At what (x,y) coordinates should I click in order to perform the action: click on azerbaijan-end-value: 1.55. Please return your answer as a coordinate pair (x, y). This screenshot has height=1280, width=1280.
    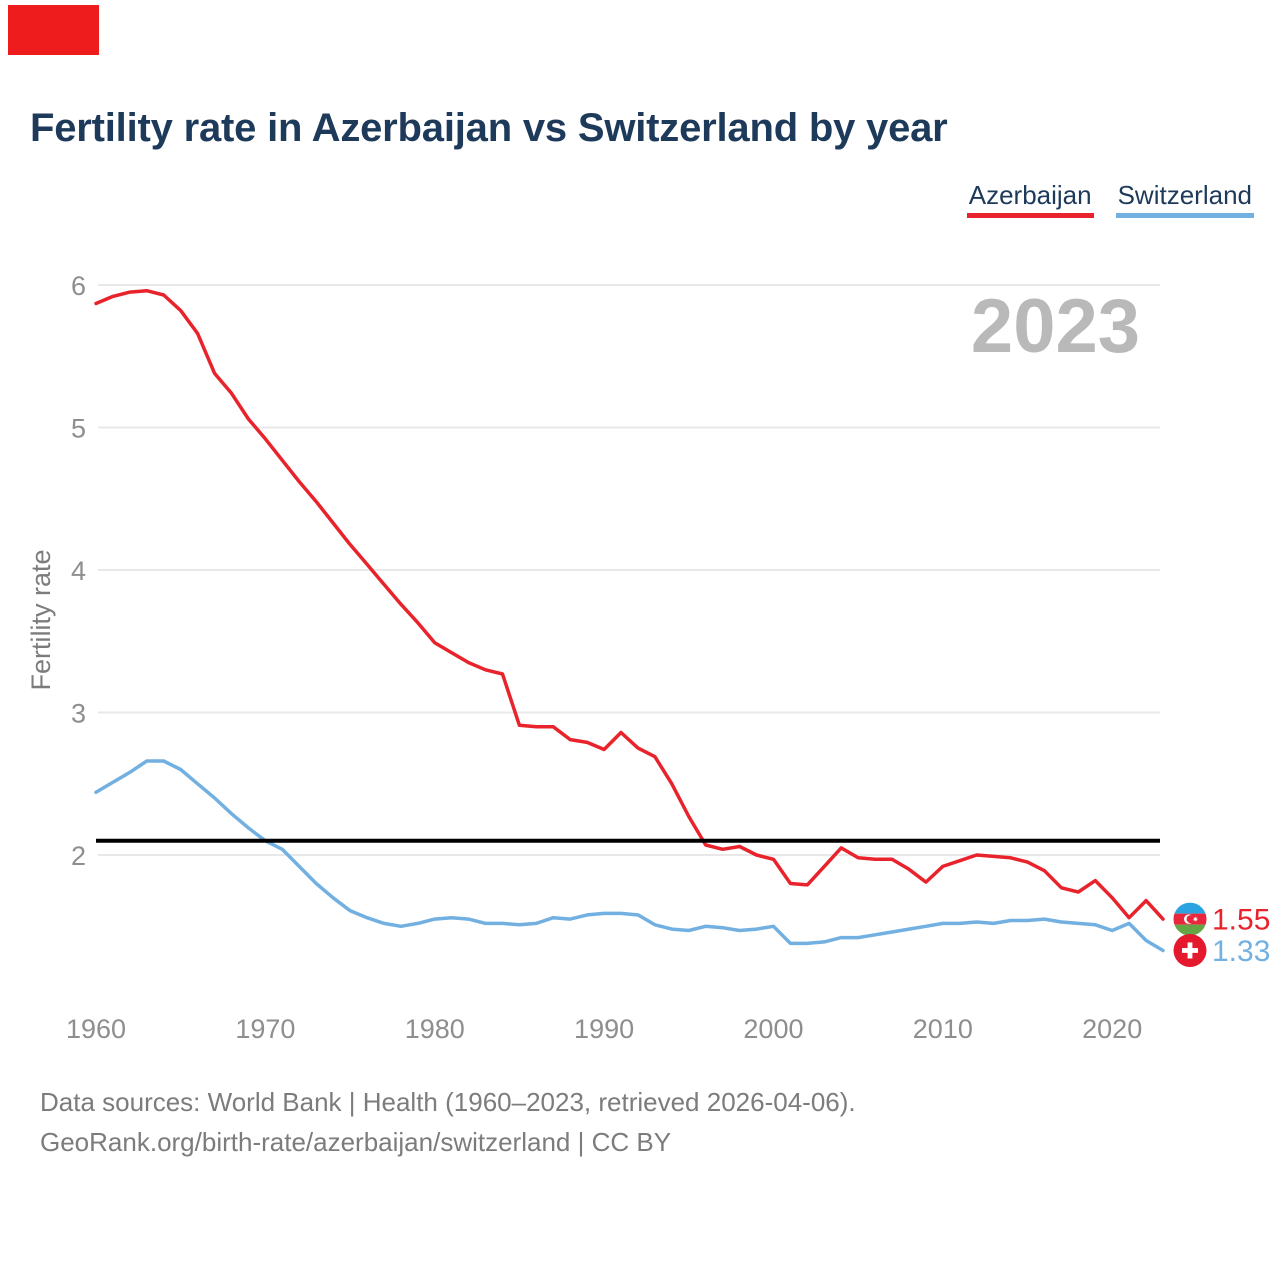
    Looking at the image, I should click on (1241, 920).